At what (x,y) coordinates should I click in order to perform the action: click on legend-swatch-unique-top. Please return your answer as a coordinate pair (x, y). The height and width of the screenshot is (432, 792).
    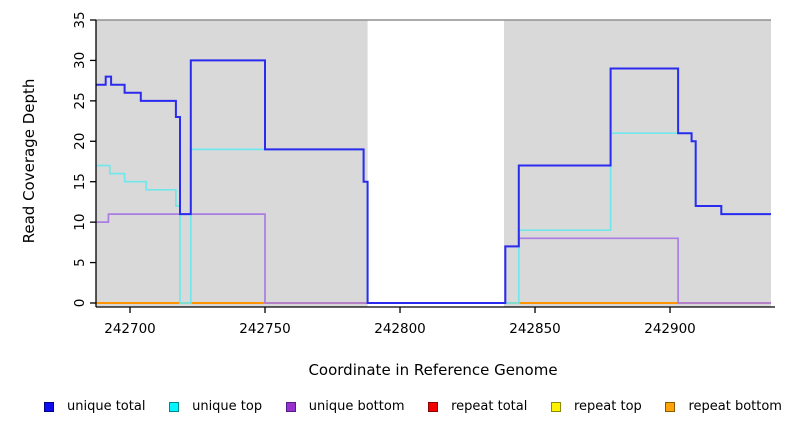
    Looking at the image, I should click on (174, 406).